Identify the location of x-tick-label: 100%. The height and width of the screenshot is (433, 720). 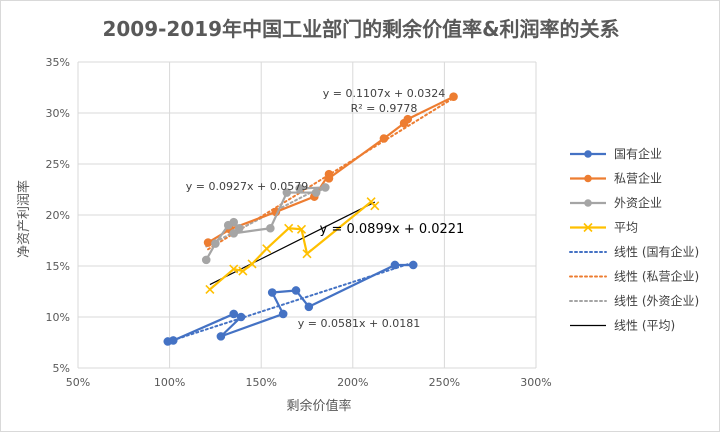
(169, 382).